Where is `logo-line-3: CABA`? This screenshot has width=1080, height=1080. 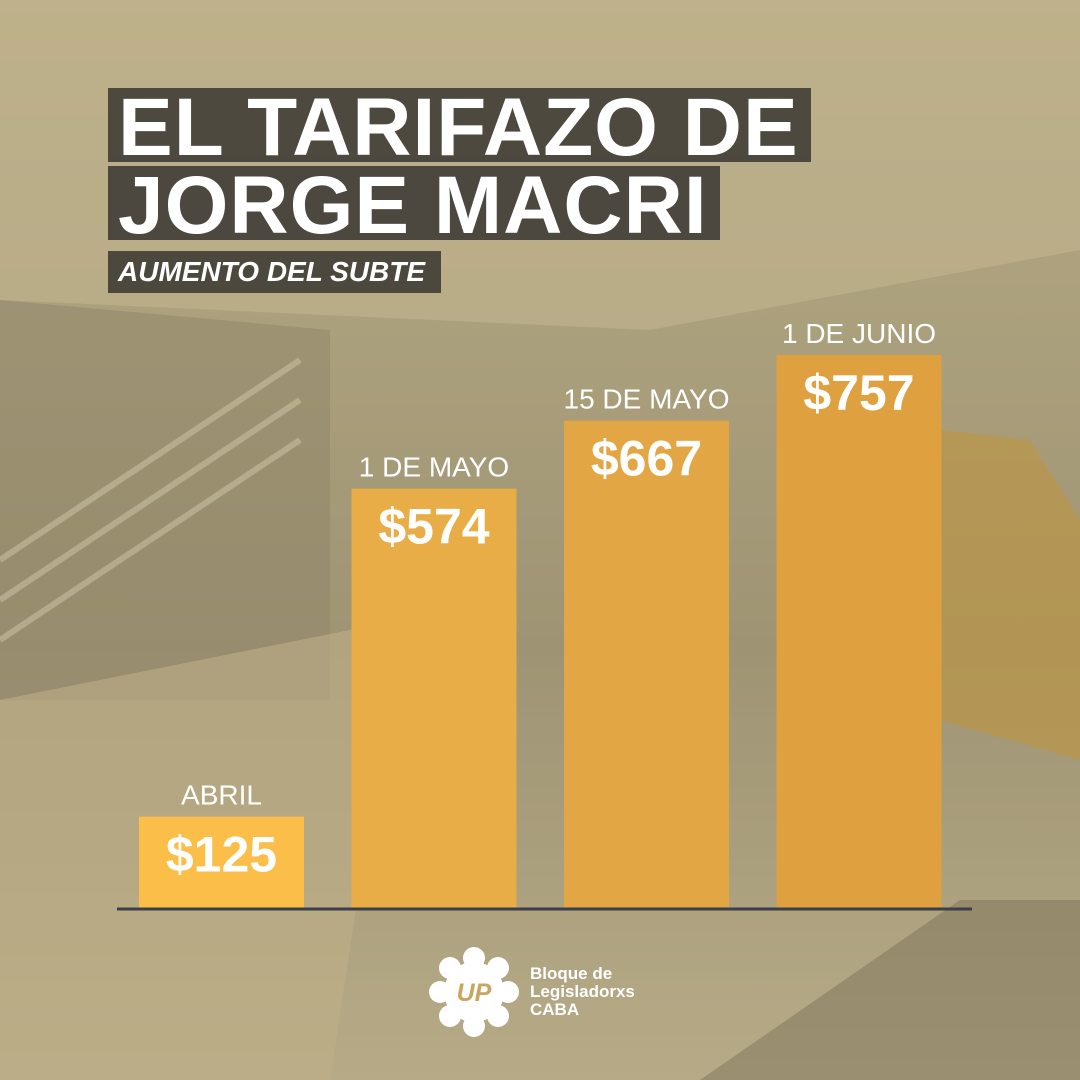 logo-line-3: CABA is located at coordinates (555, 1009).